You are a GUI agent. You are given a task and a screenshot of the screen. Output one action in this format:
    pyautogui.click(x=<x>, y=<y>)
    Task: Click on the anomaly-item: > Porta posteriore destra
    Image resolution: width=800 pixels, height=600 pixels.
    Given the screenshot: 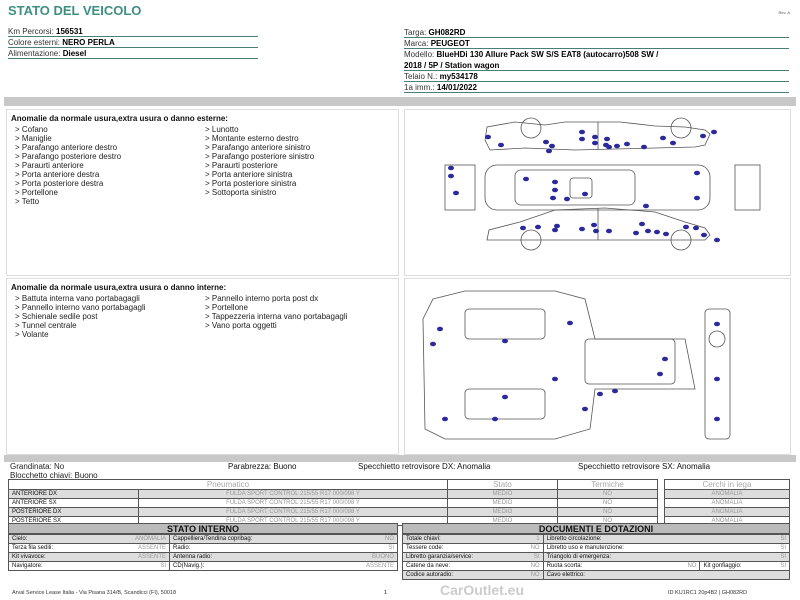 What is the action you would take?
    pyautogui.click(x=59, y=183)
    